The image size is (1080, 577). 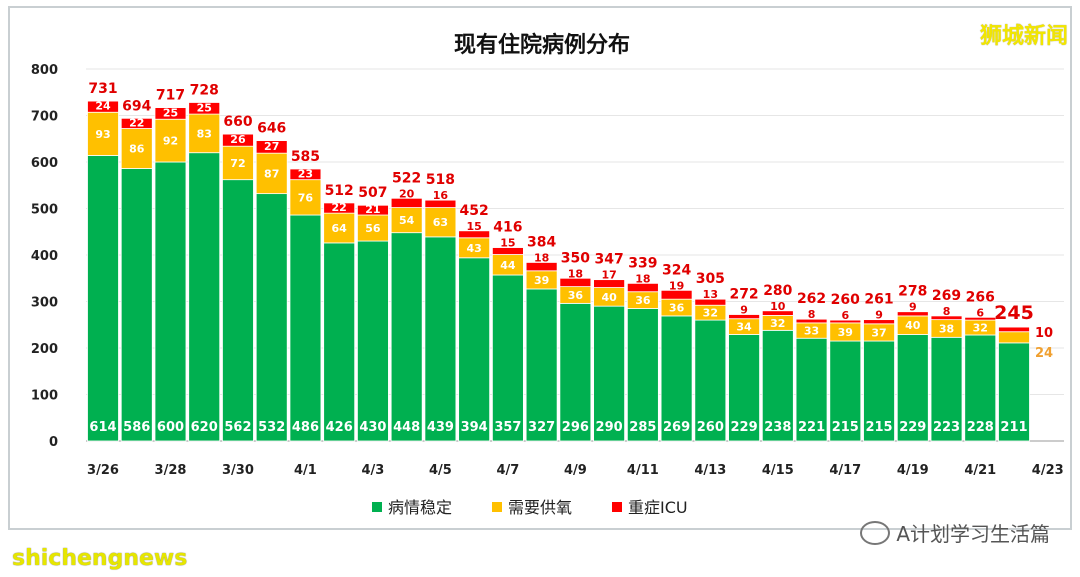 I want to click on data-label: 9, so click(x=744, y=310).